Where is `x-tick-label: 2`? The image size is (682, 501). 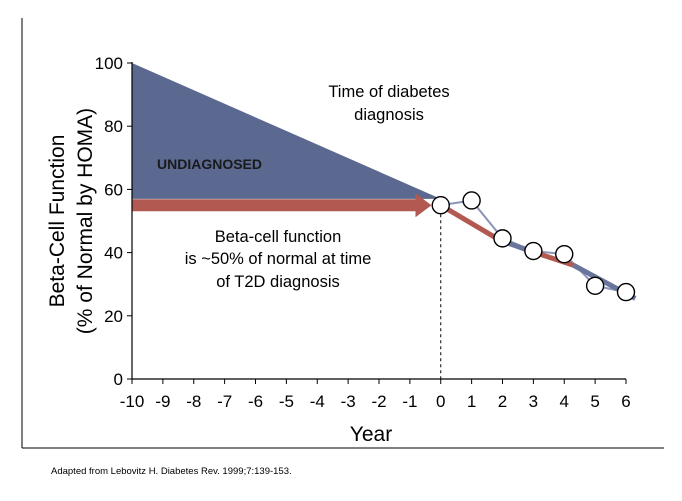 x-tick-label: 2 is located at coordinates (502, 401).